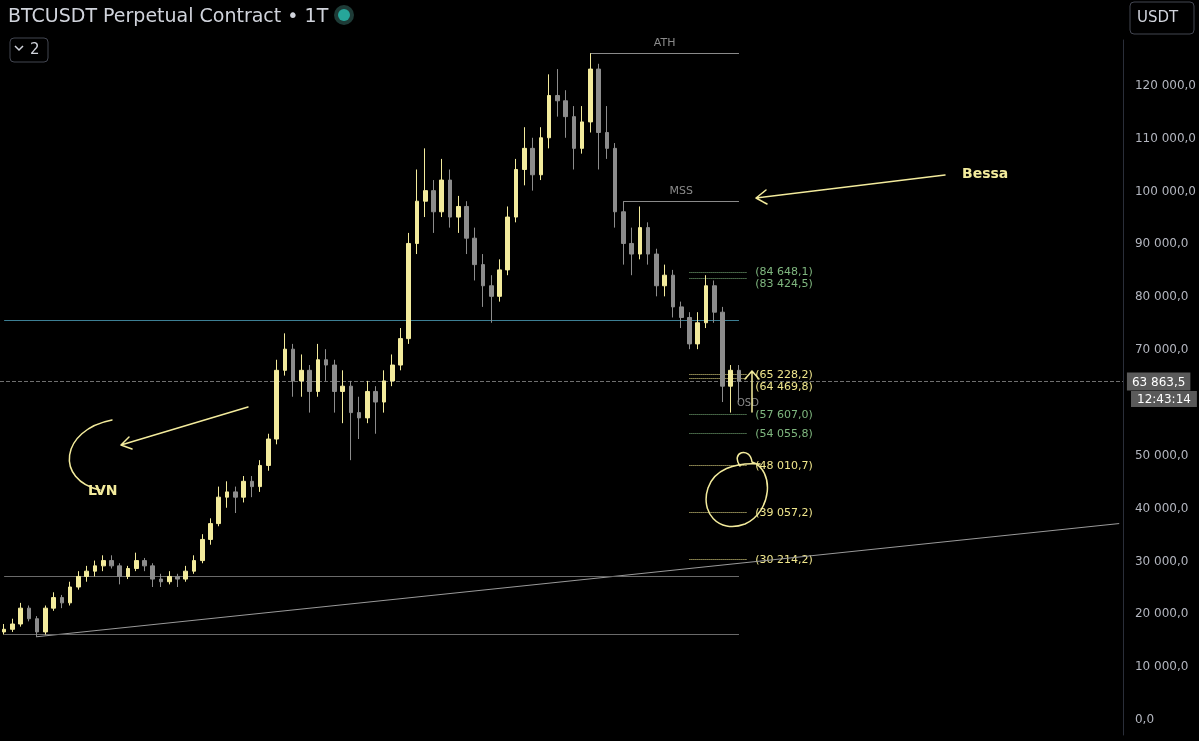  What do you see at coordinates (784, 433) in the screenshot?
I see `ref-line-label: (54 055,8)` at bounding box center [784, 433].